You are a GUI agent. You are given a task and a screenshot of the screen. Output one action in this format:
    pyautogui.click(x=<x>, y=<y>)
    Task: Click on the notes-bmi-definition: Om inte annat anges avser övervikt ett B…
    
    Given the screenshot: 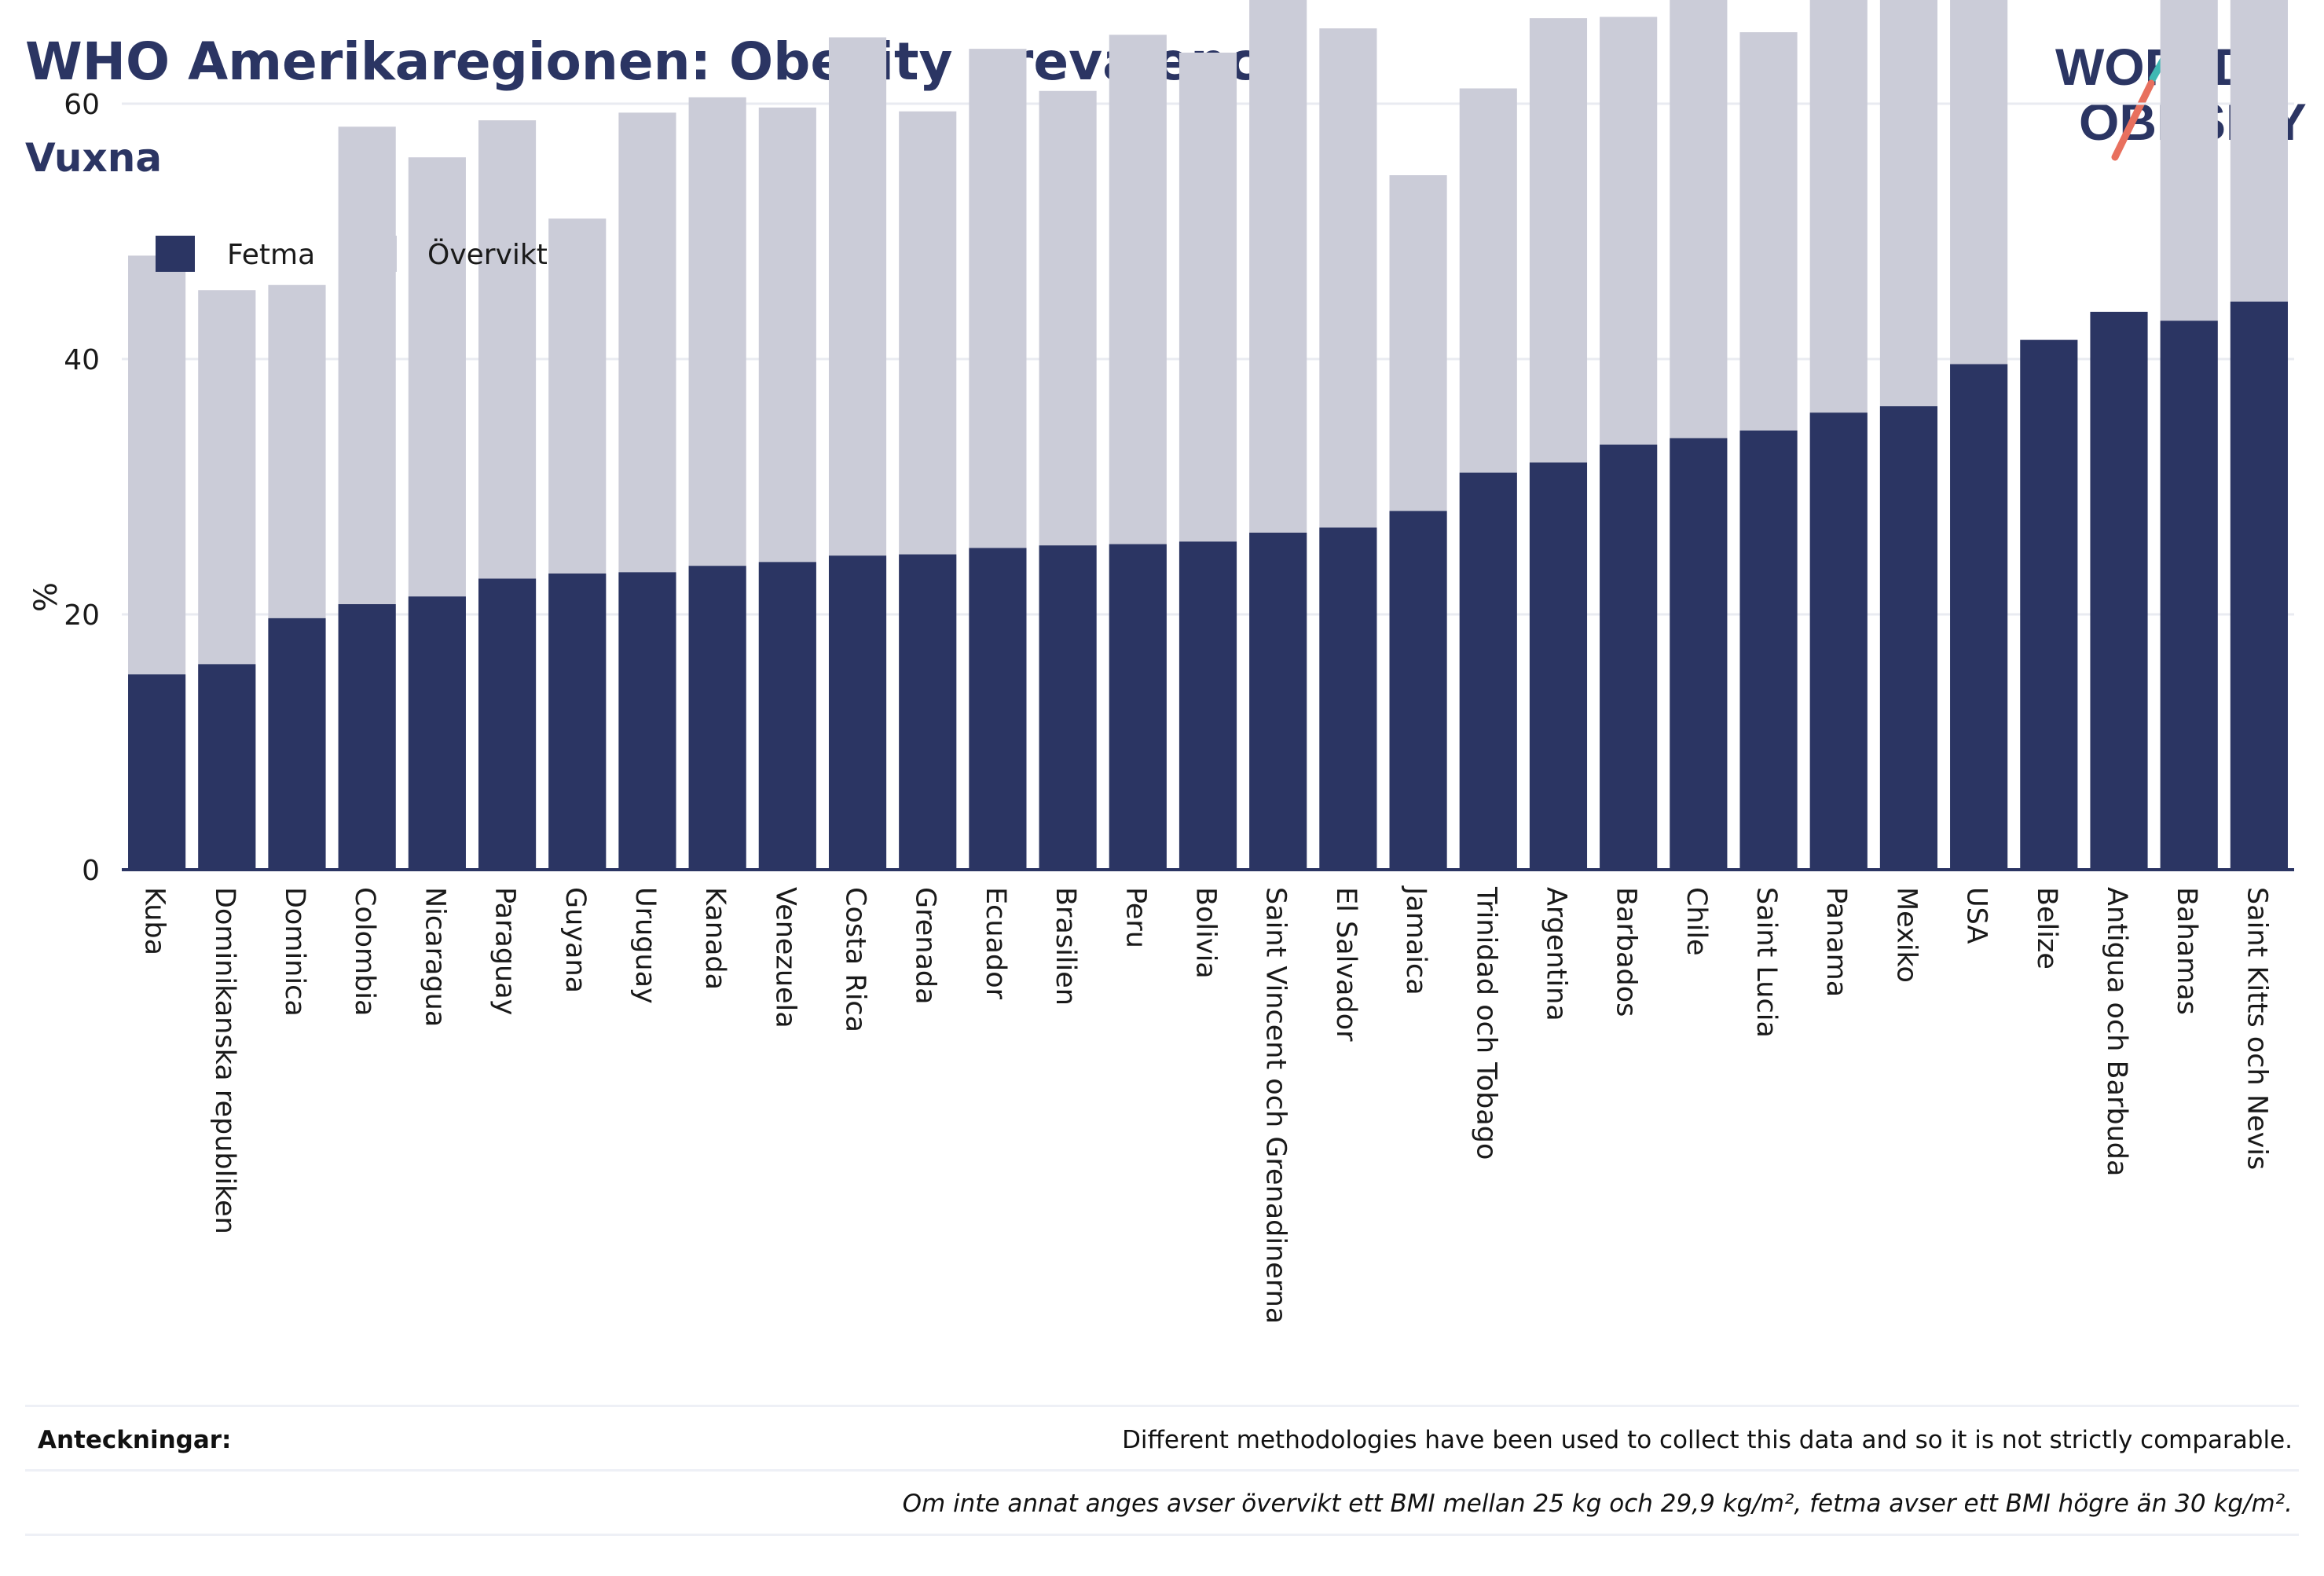 What is the action you would take?
    pyautogui.click(x=1597, y=1504)
    